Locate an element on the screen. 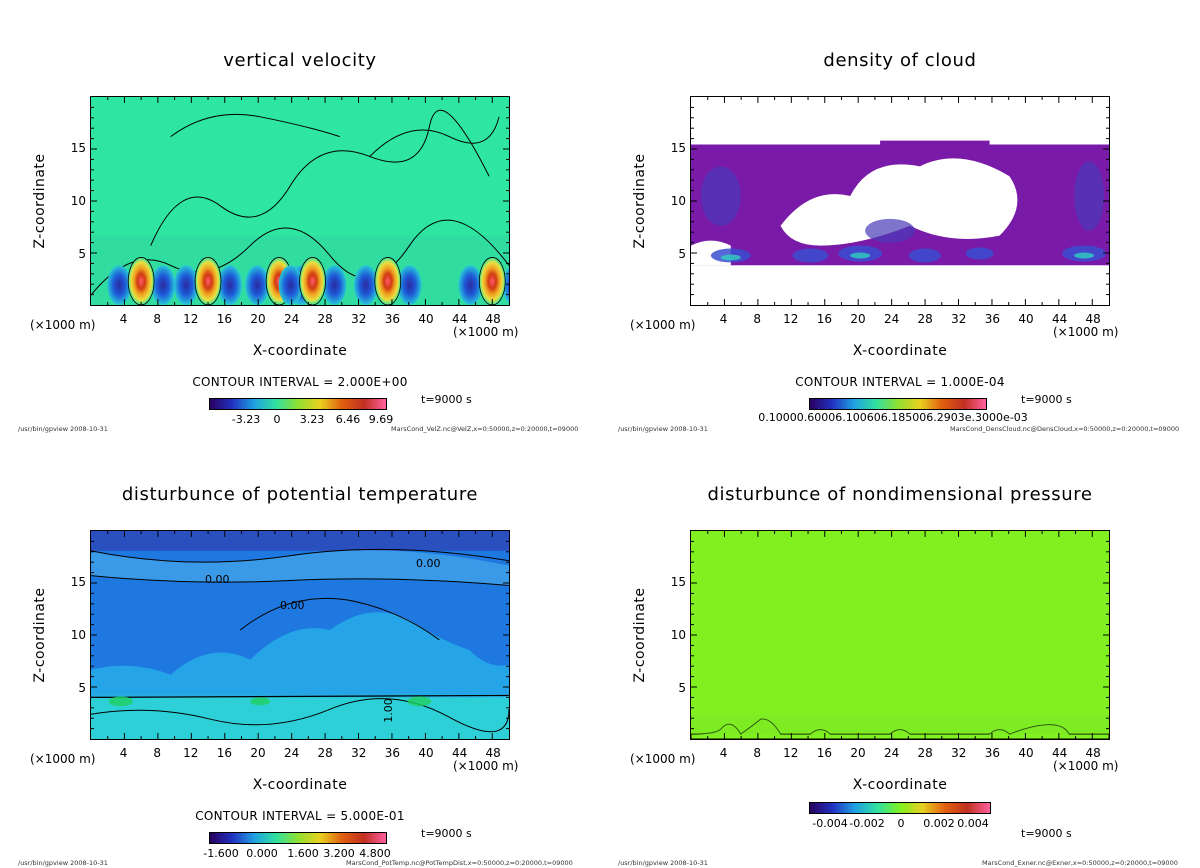 This screenshot has width=1200, height=868. contour-label: 1.00 is located at coordinates (388, 710).